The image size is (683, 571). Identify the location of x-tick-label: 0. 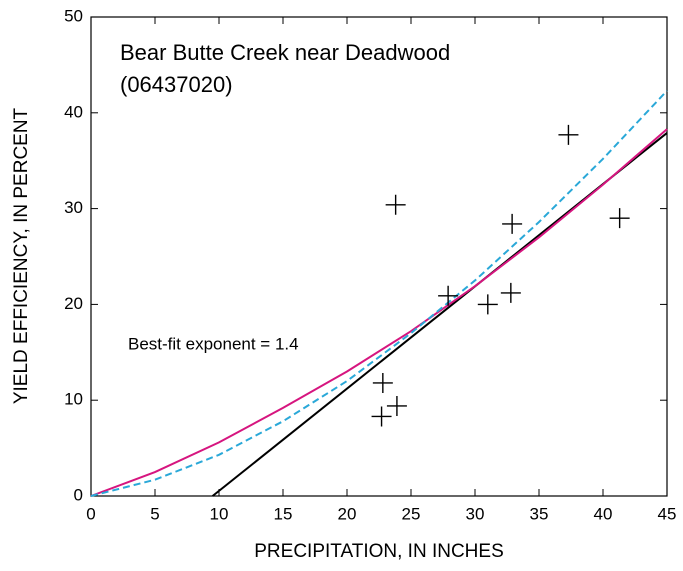
(90, 513).